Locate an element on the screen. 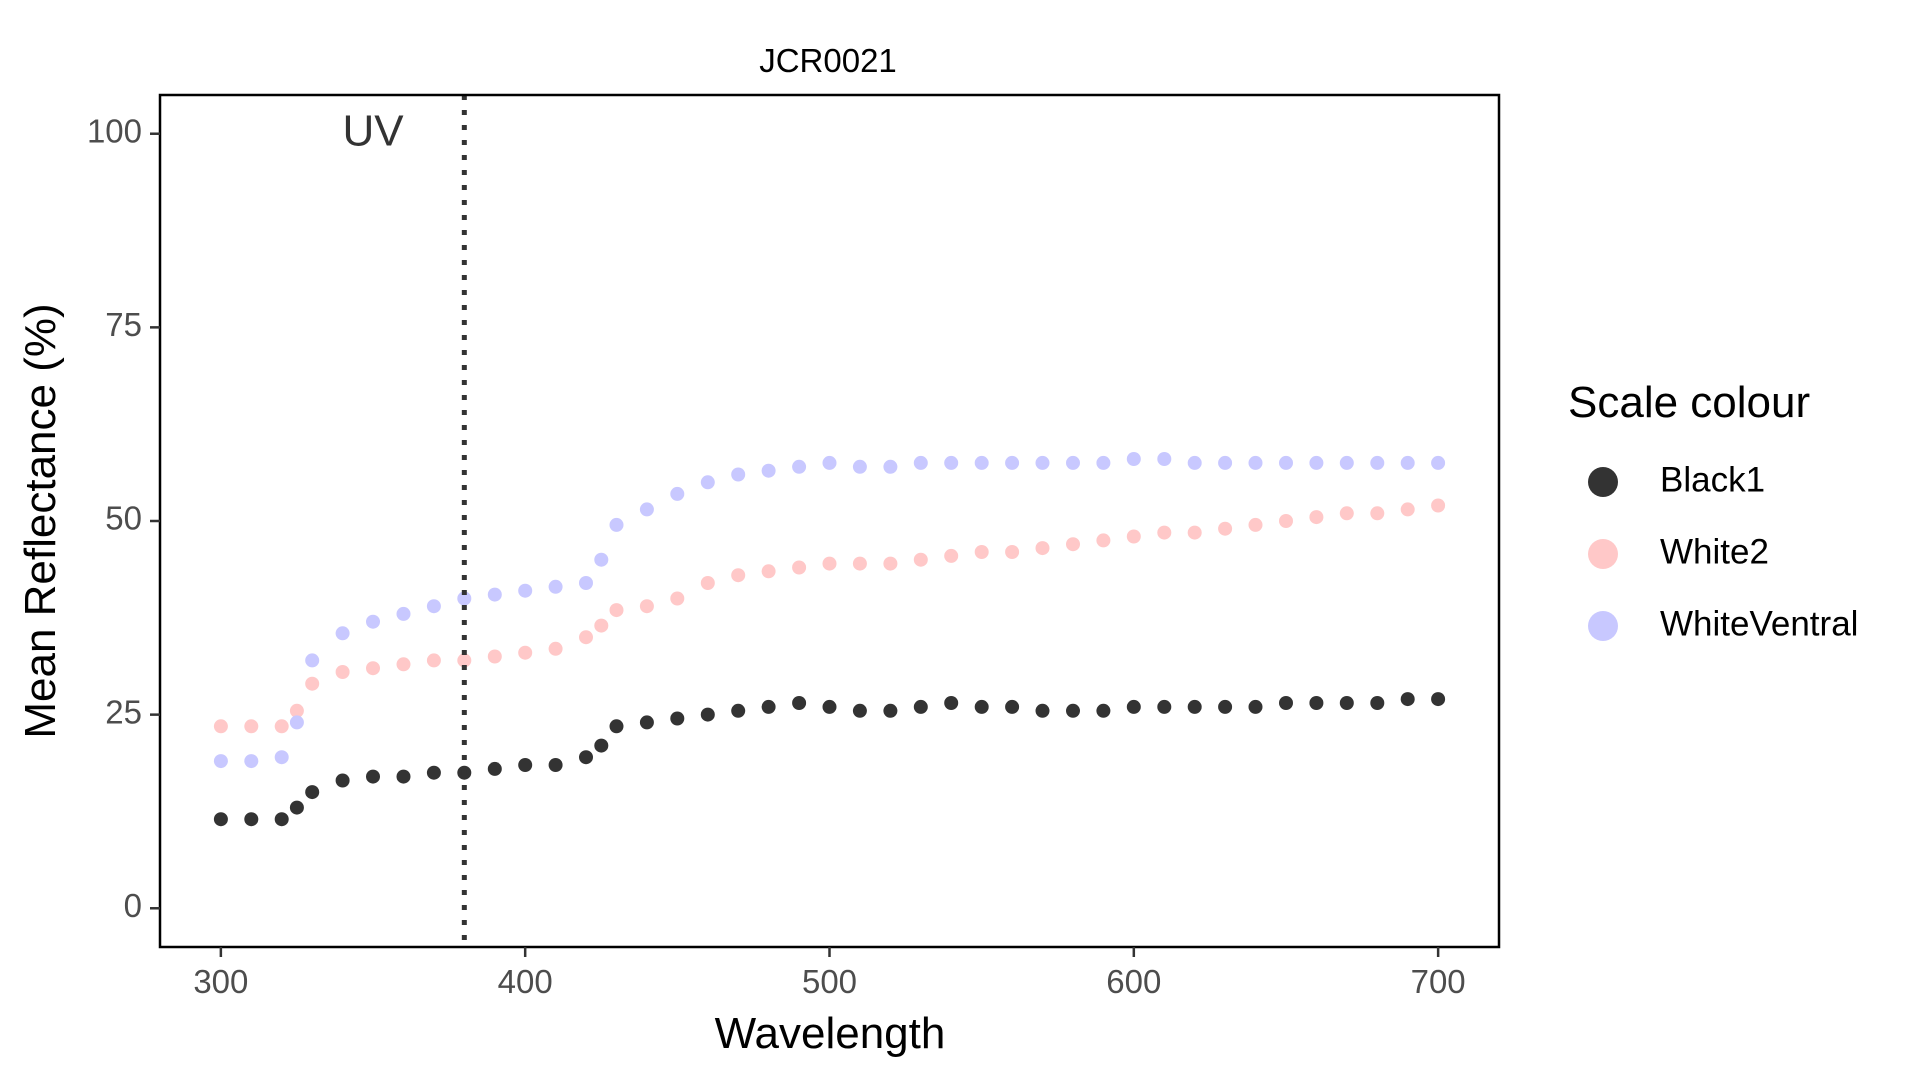  legend: Scale colour Black1 White2 WhiteVentral is located at coordinates (1713, 510).